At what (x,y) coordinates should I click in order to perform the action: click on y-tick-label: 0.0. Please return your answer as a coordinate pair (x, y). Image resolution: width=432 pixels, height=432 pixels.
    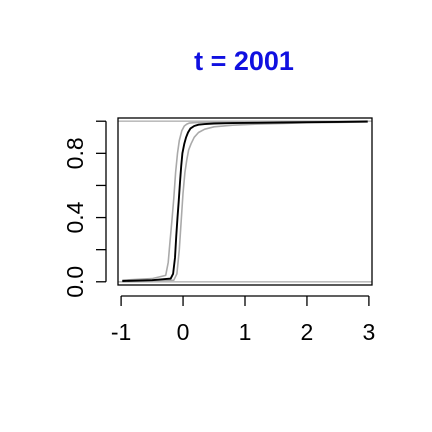
    Looking at the image, I should click on (75, 282).